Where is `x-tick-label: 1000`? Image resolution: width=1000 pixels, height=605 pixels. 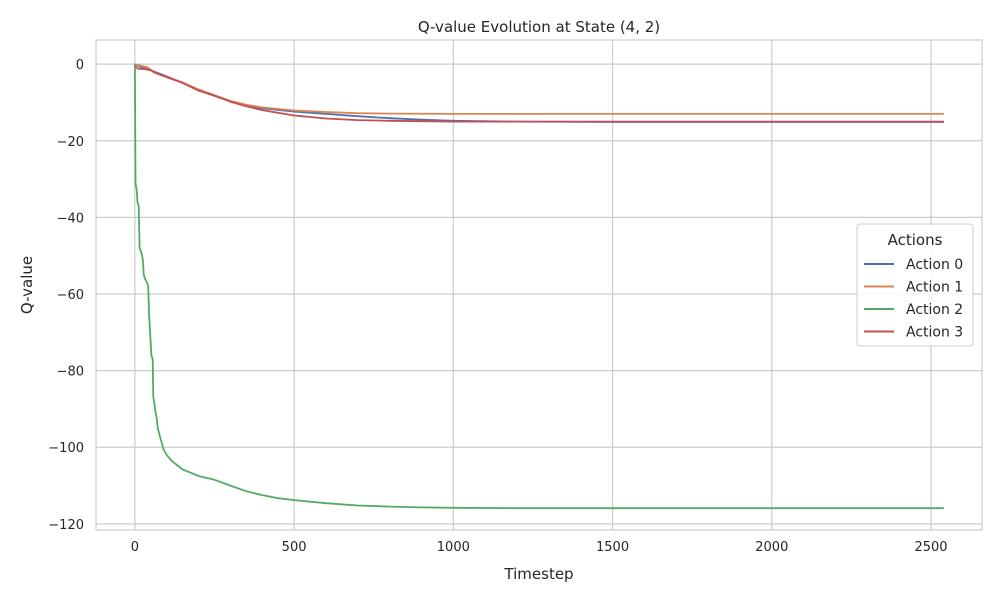 x-tick-label: 1000 is located at coordinates (453, 547).